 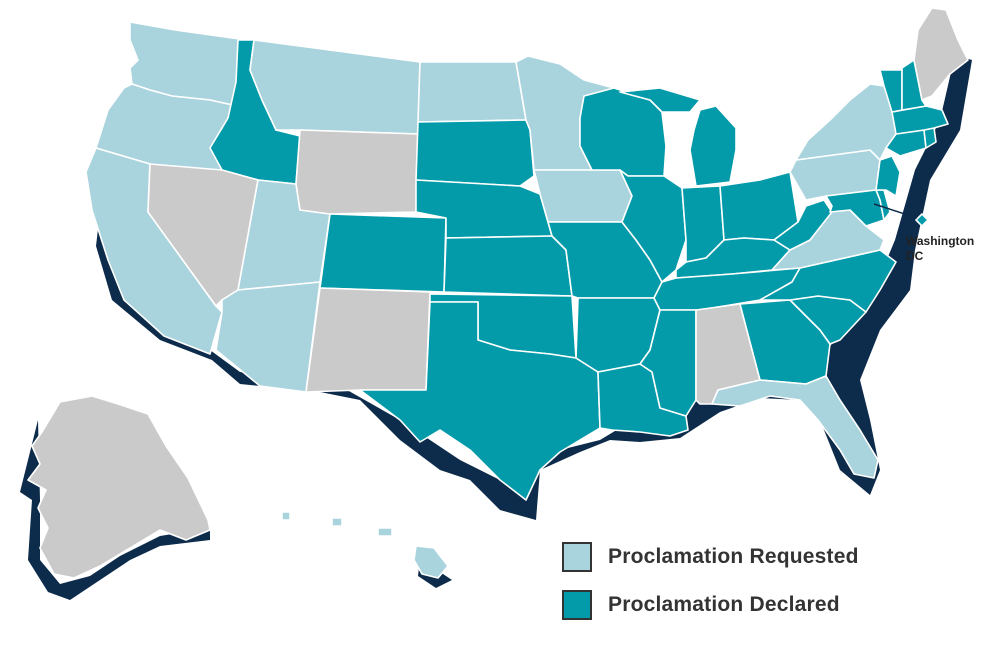 I want to click on dc-callout-line, so click(x=895, y=211).